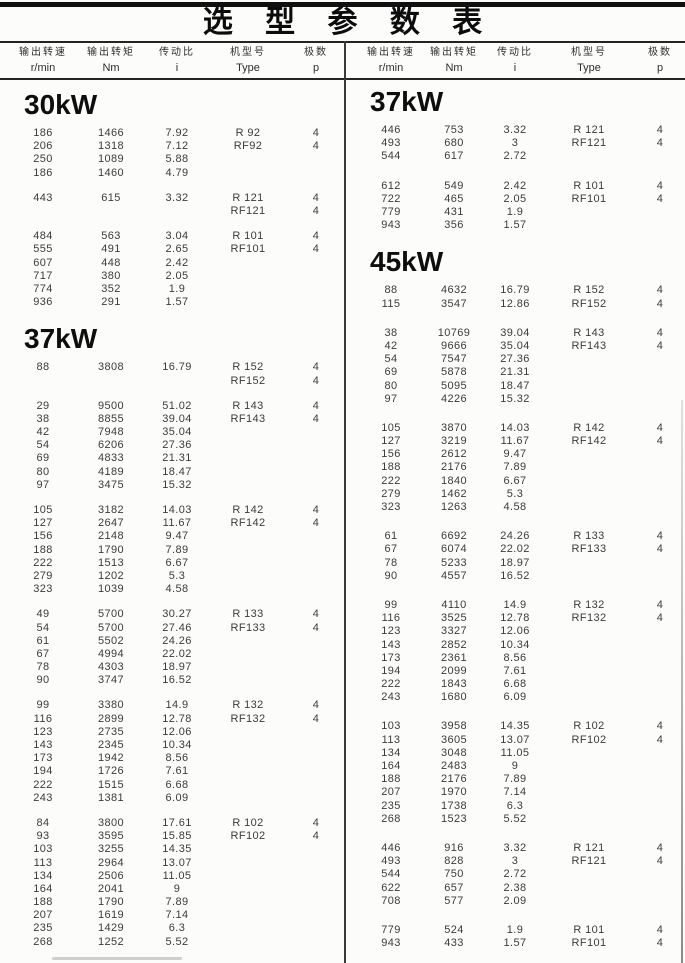 The height and width of the screenshot is (963, 685). I want to click on torque-cell: 356, so click(454, 225).